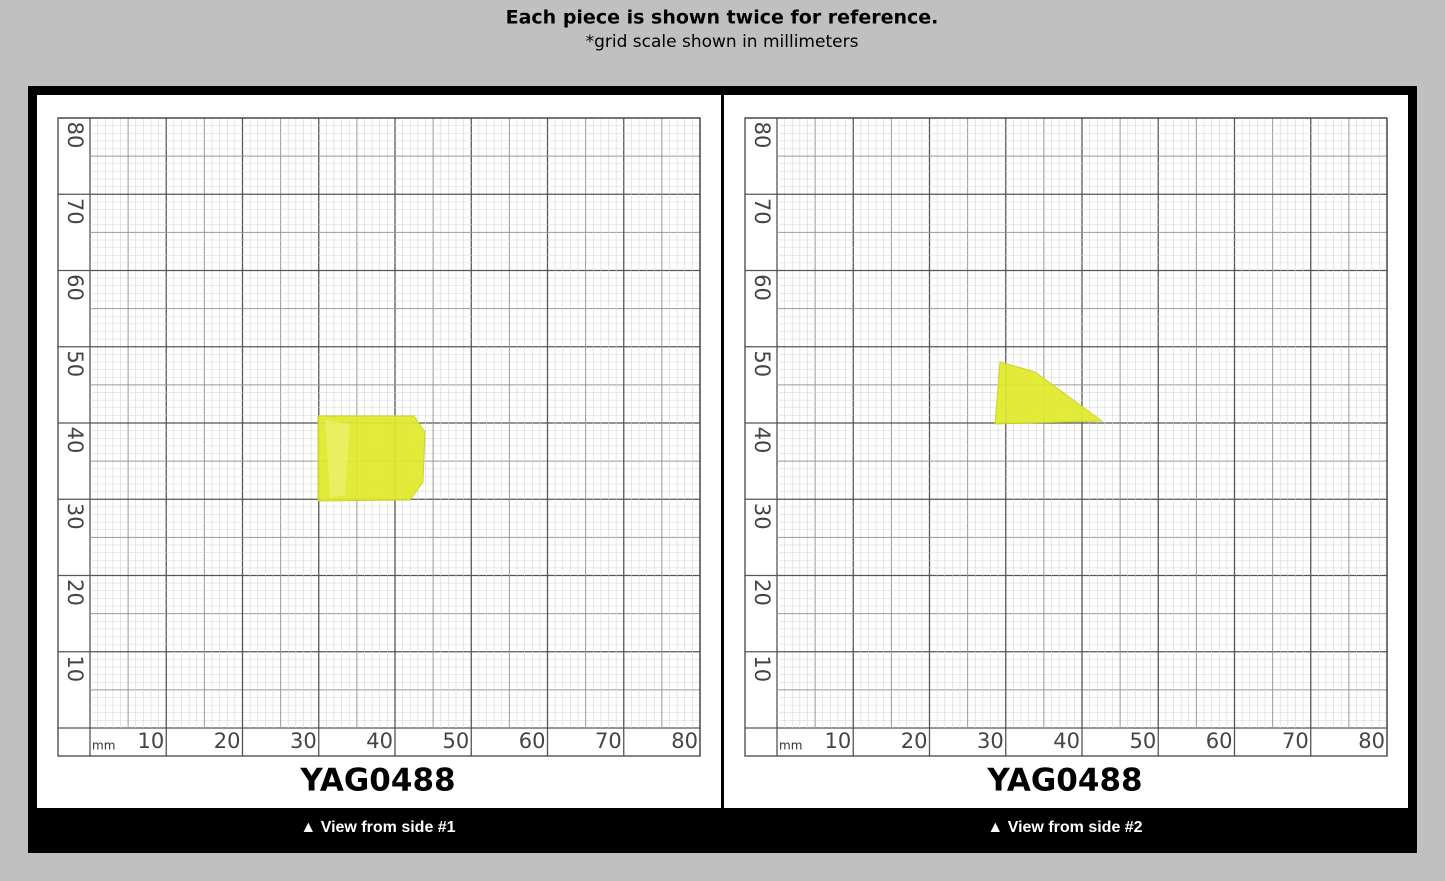 The image size is (1445, 881). Describe the element at coordinates (722, 42) in the screenshot. I see `subtitle: *grid scale shown in millimeters` at that location.